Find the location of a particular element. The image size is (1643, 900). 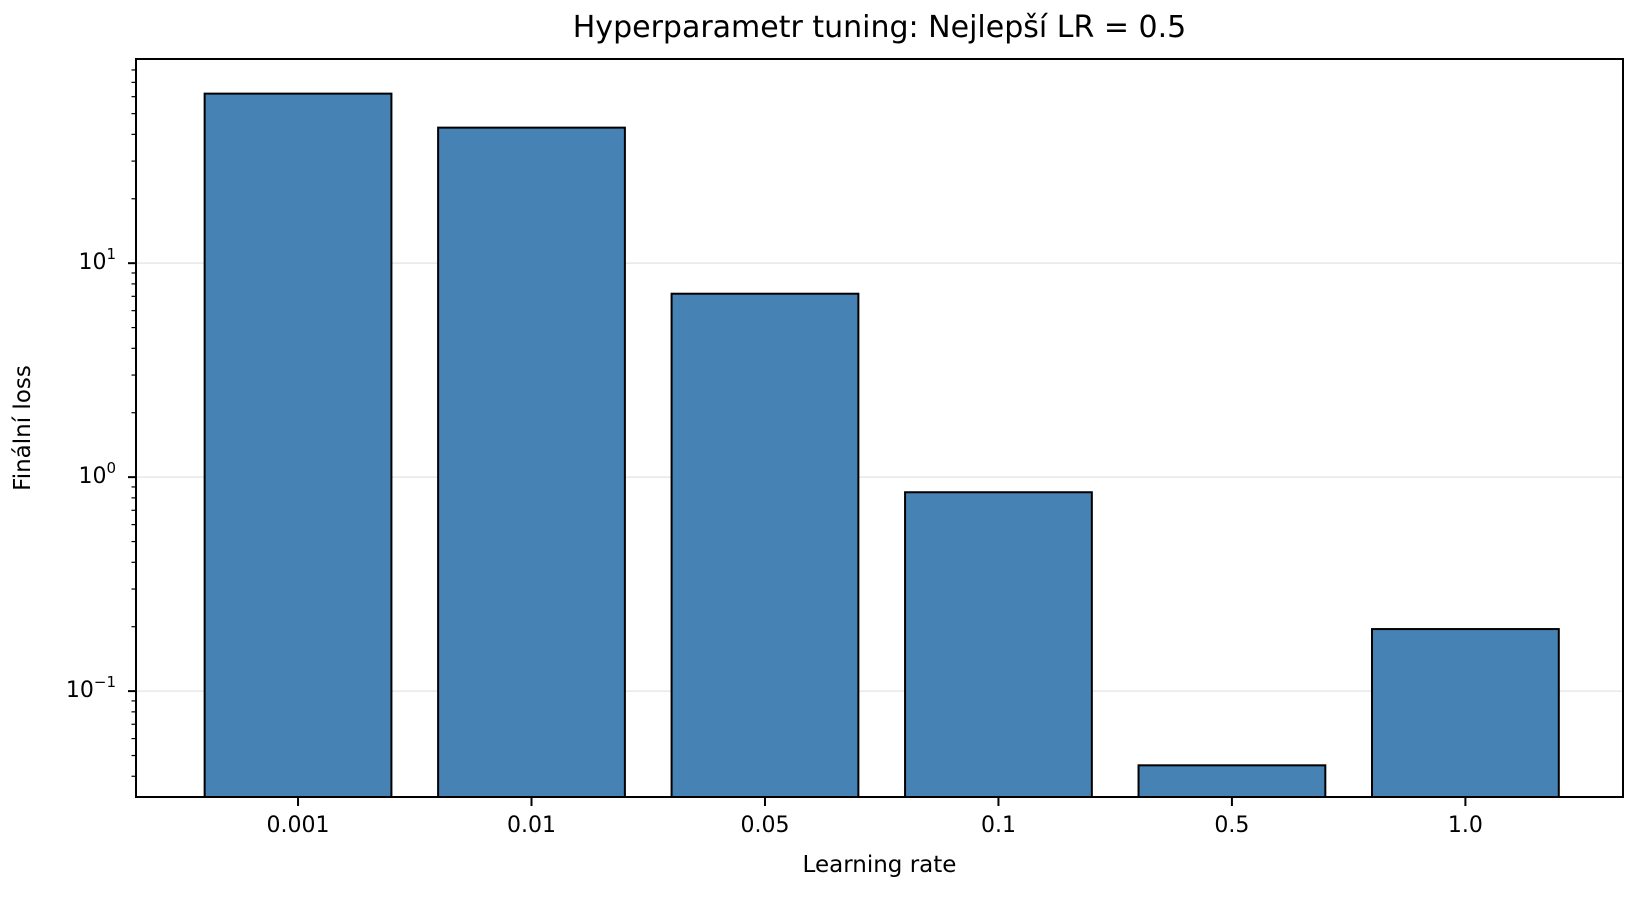

bar-lr-1.0 is located at coordinates (1465, 713).